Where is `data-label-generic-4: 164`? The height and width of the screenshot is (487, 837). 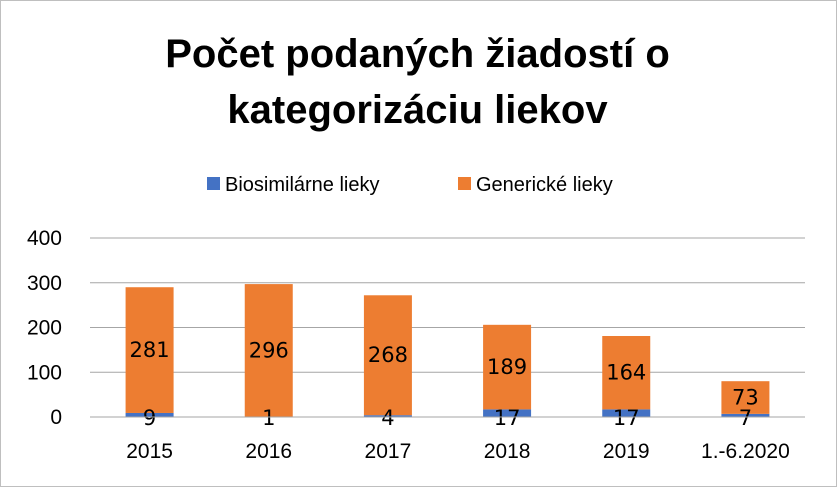 data-label-generic-4: 164 is located at coordinates (626, 373).